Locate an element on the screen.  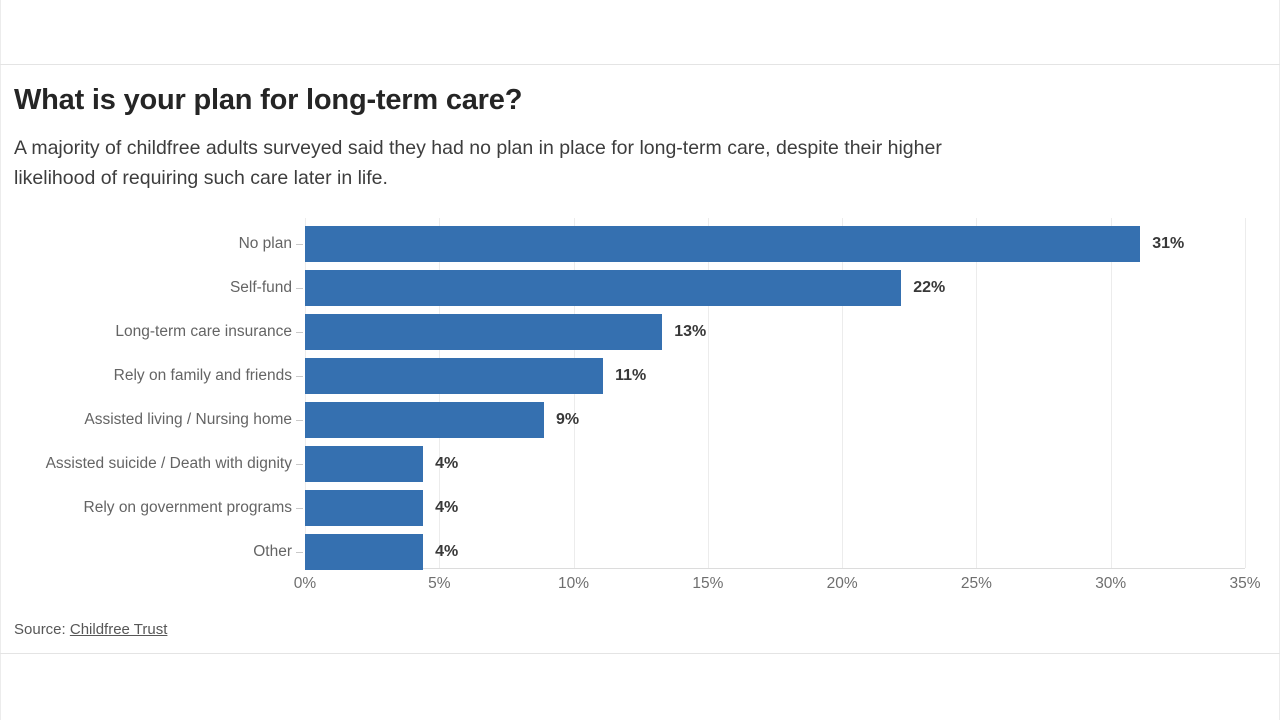
bar-row: No plan 31% is located at coordinates (640, 244).